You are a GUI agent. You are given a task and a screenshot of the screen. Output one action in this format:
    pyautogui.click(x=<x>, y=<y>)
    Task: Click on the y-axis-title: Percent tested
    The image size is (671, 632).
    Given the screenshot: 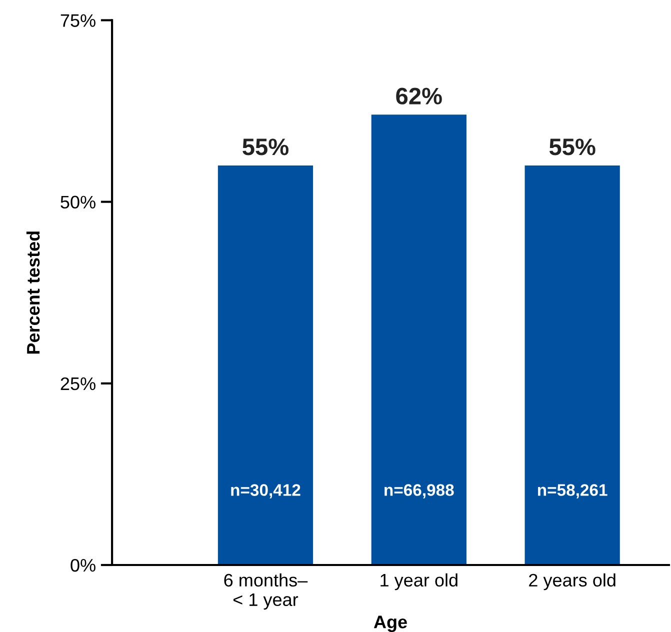 What is the action you would take?
    pyautogui.click(x=33, y=293)
    